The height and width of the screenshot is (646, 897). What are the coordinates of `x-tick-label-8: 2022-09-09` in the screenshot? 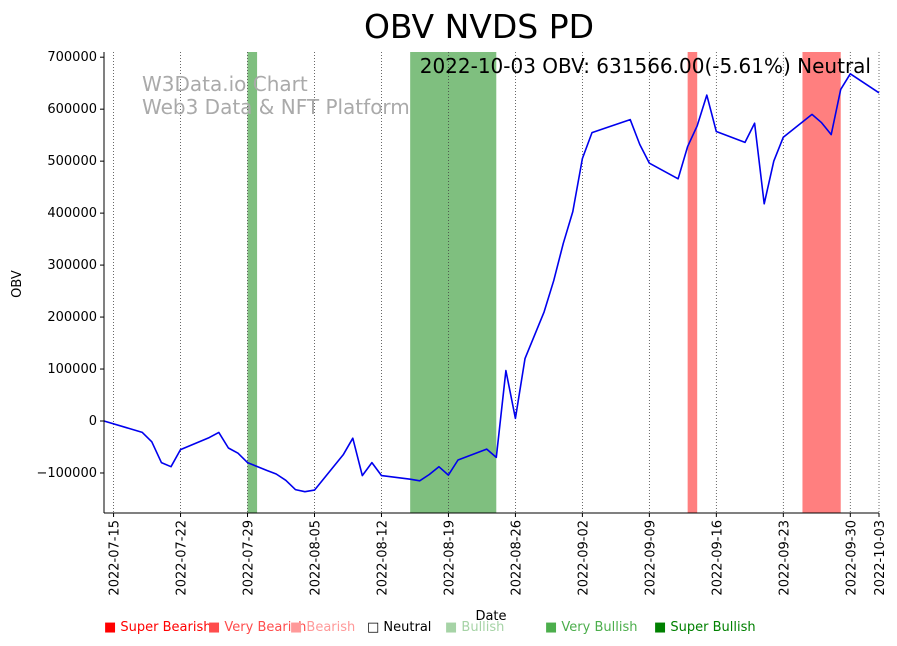 It's located at (650, 558).